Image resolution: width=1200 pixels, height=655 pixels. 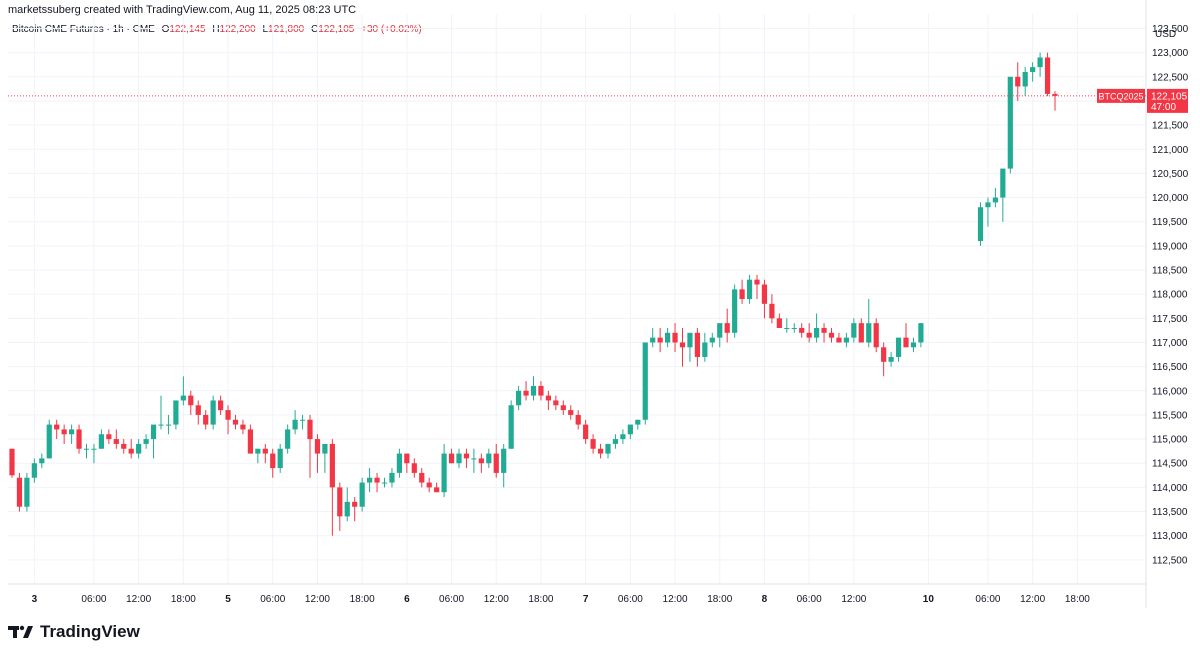 What do you see at coordinates (1170, 77) in the screenshot?
I see `y-tick-label: 122,500` at bounding box center [1170, 77].